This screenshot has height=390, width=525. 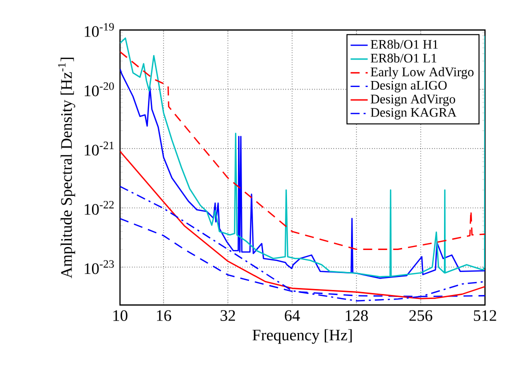 I want to click on legend-label: Design KAGRA, so click(x=413, y=114).